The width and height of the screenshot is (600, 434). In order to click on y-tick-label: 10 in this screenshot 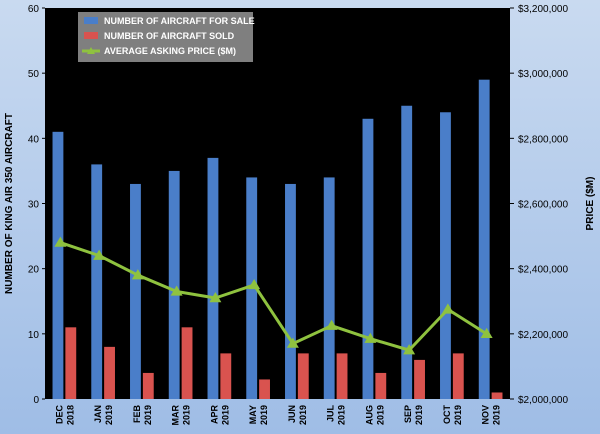, I will do `click(34, 335)`.